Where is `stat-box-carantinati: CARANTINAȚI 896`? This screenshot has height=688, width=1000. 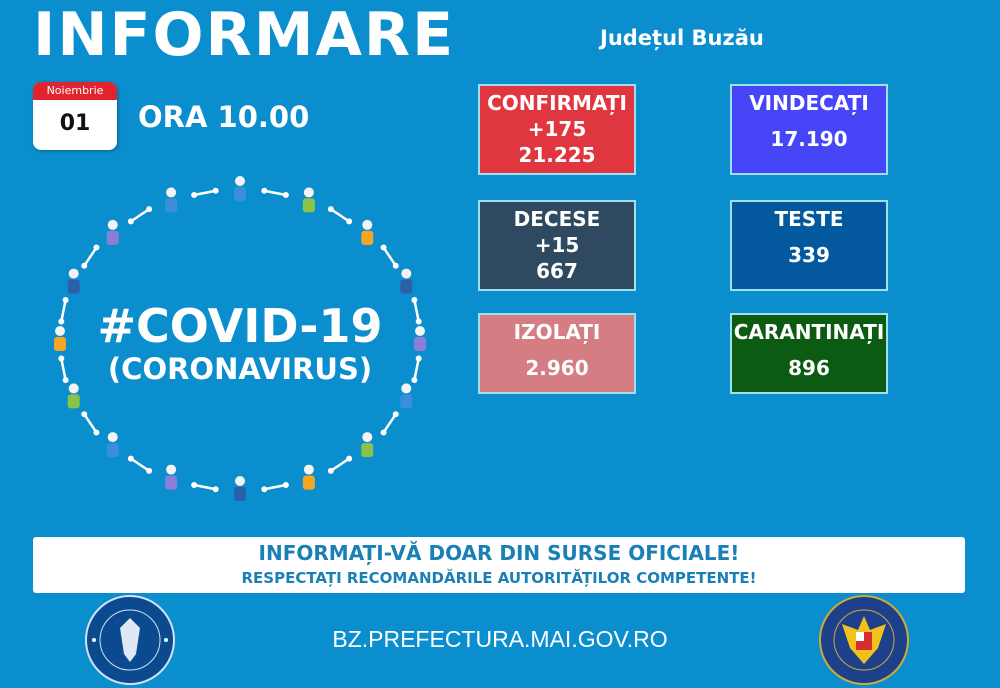 stat-box-carantinati: CARANTINAȚI 896 is located at coordinates (809, 353).